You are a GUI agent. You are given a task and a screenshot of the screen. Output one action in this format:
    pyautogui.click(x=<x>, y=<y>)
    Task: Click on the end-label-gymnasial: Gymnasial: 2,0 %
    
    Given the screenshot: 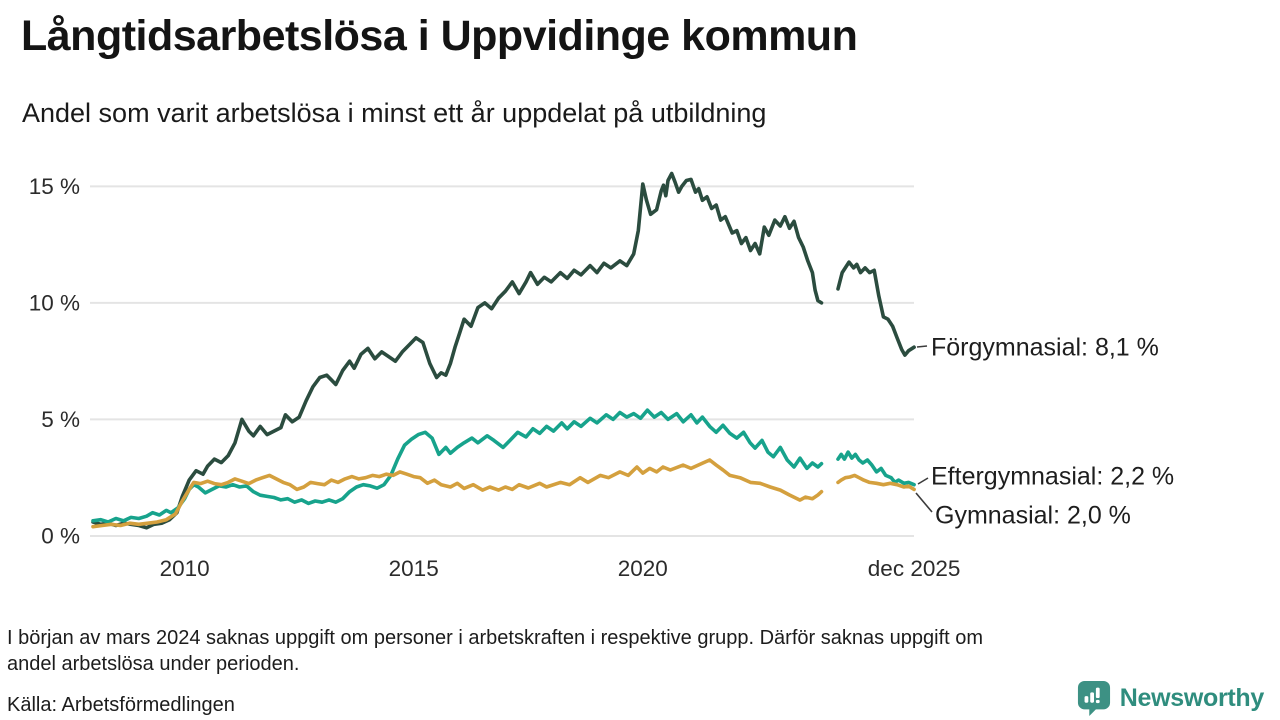 What is the action you would take?
    pyautogui.click(x=1033, y=515)
    